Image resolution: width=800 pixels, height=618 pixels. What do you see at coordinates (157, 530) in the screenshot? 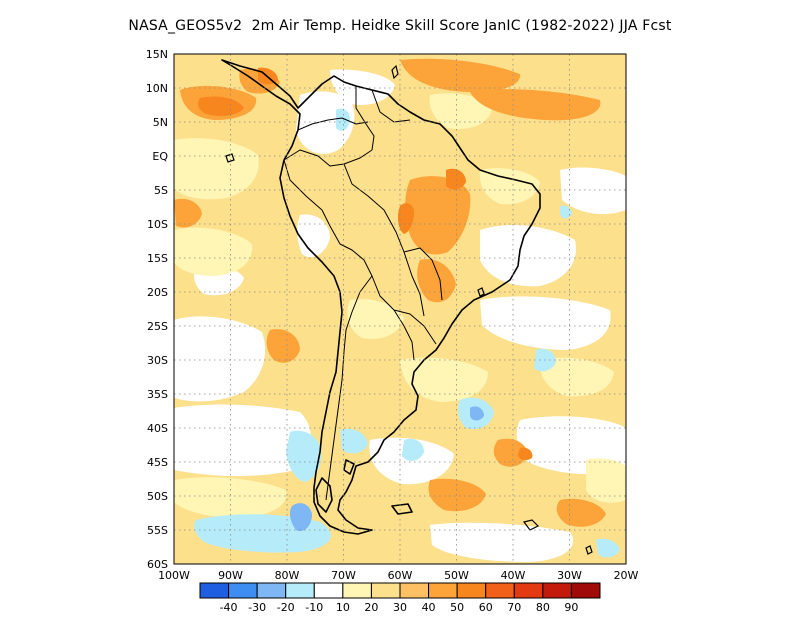
I see `lat-label: 55S` at bounding box center [157, 530].